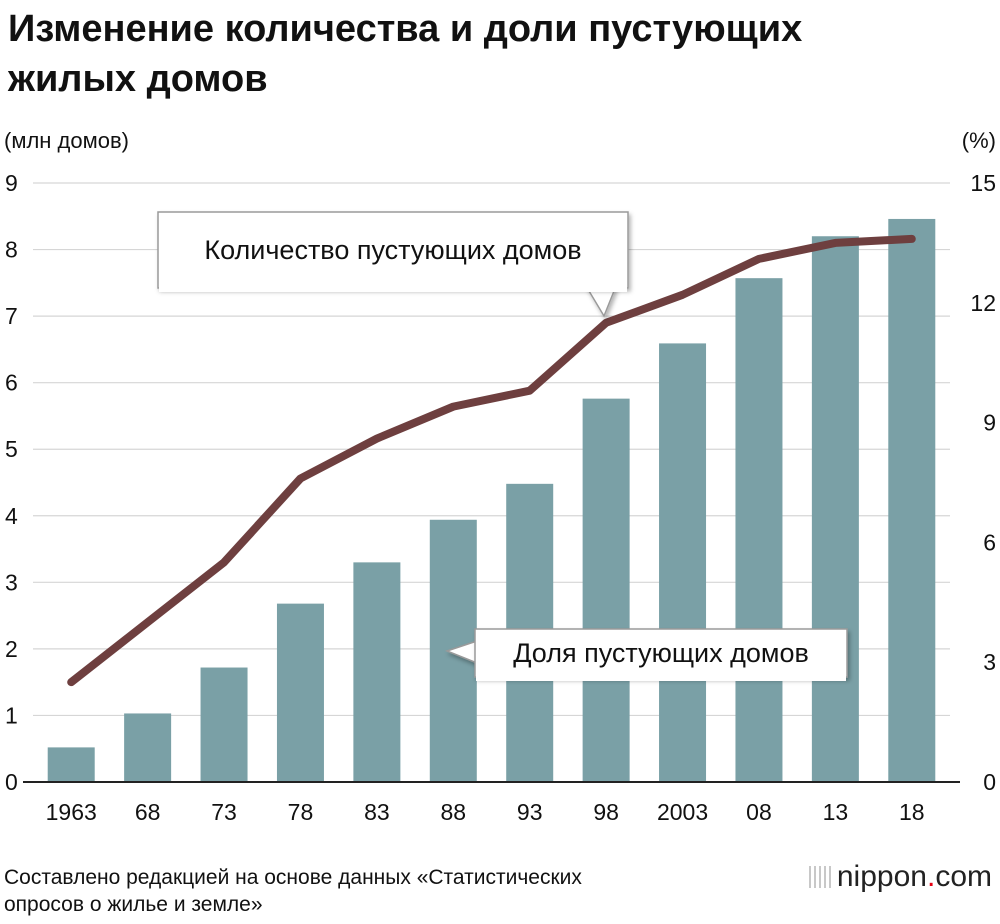  Describe the element at coordinates (978, 140) in the screenshot. I see `right-axis-unit: (%)` at that location.